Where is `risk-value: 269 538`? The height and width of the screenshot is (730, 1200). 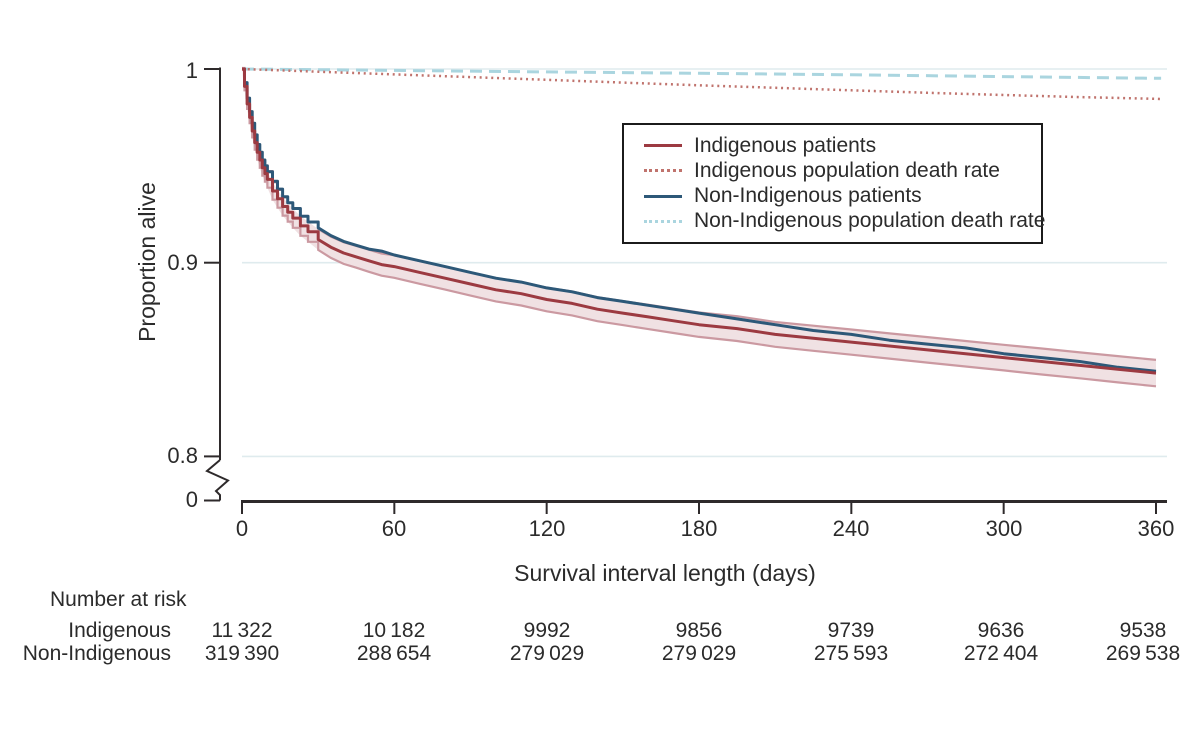 risk-value: 269 538 is located at coordinates (1143, 653).